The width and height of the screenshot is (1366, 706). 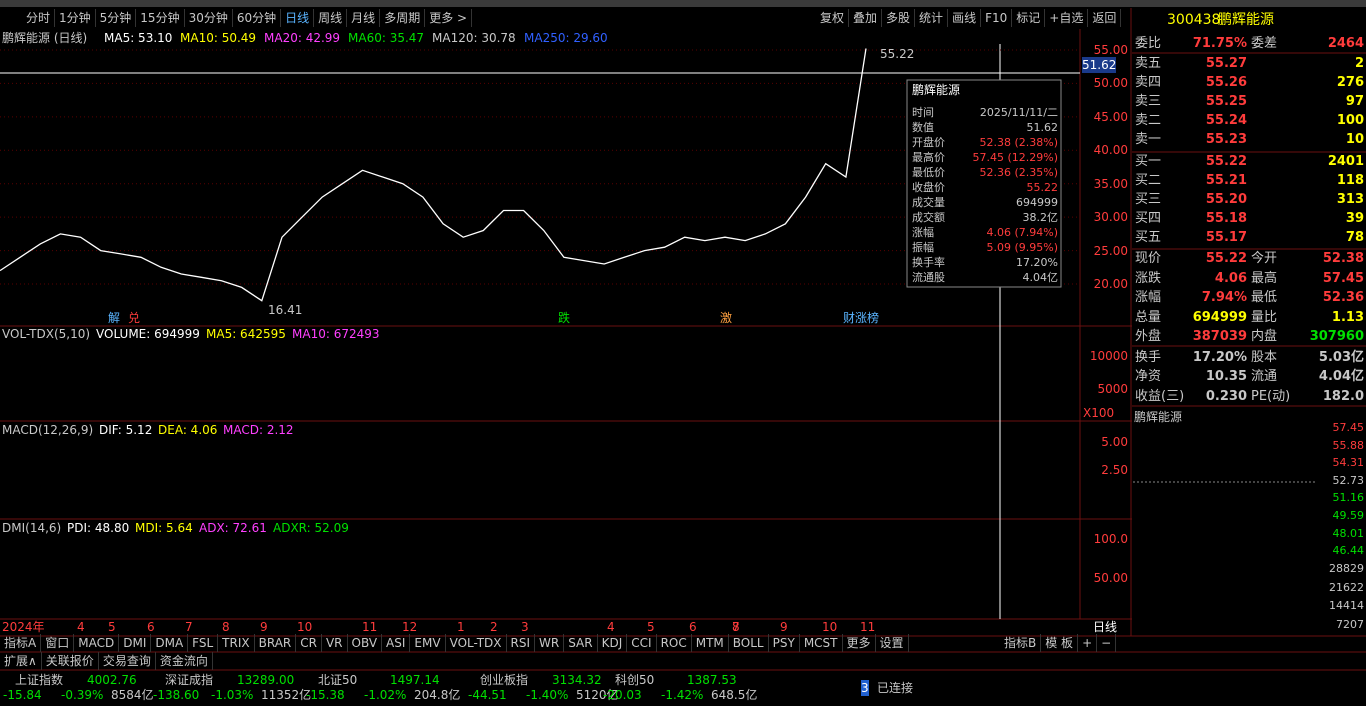 I want to click on ask-price: 55.24, so click(x=1226, y=120).